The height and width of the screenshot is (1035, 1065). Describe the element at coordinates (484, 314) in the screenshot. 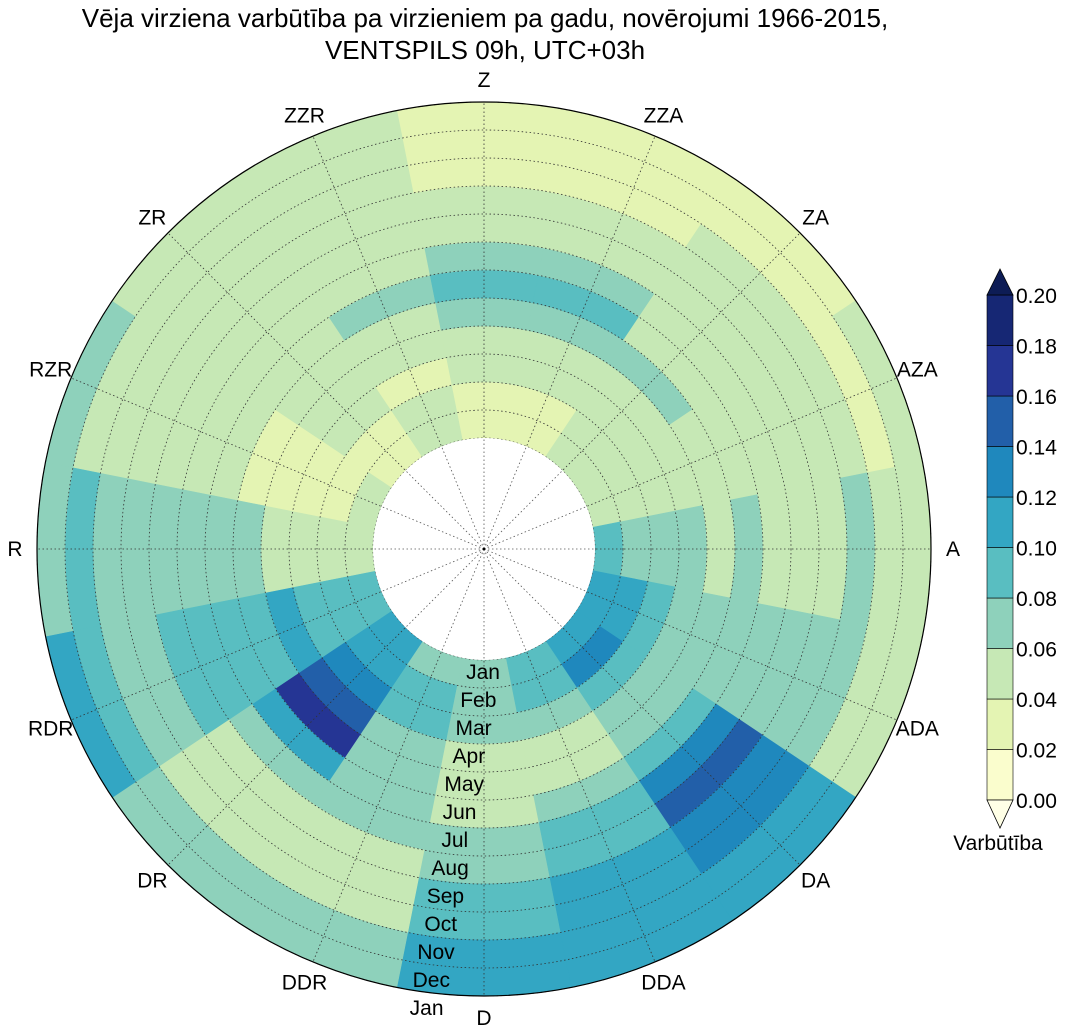

I see `cell-Z-May` at that location.